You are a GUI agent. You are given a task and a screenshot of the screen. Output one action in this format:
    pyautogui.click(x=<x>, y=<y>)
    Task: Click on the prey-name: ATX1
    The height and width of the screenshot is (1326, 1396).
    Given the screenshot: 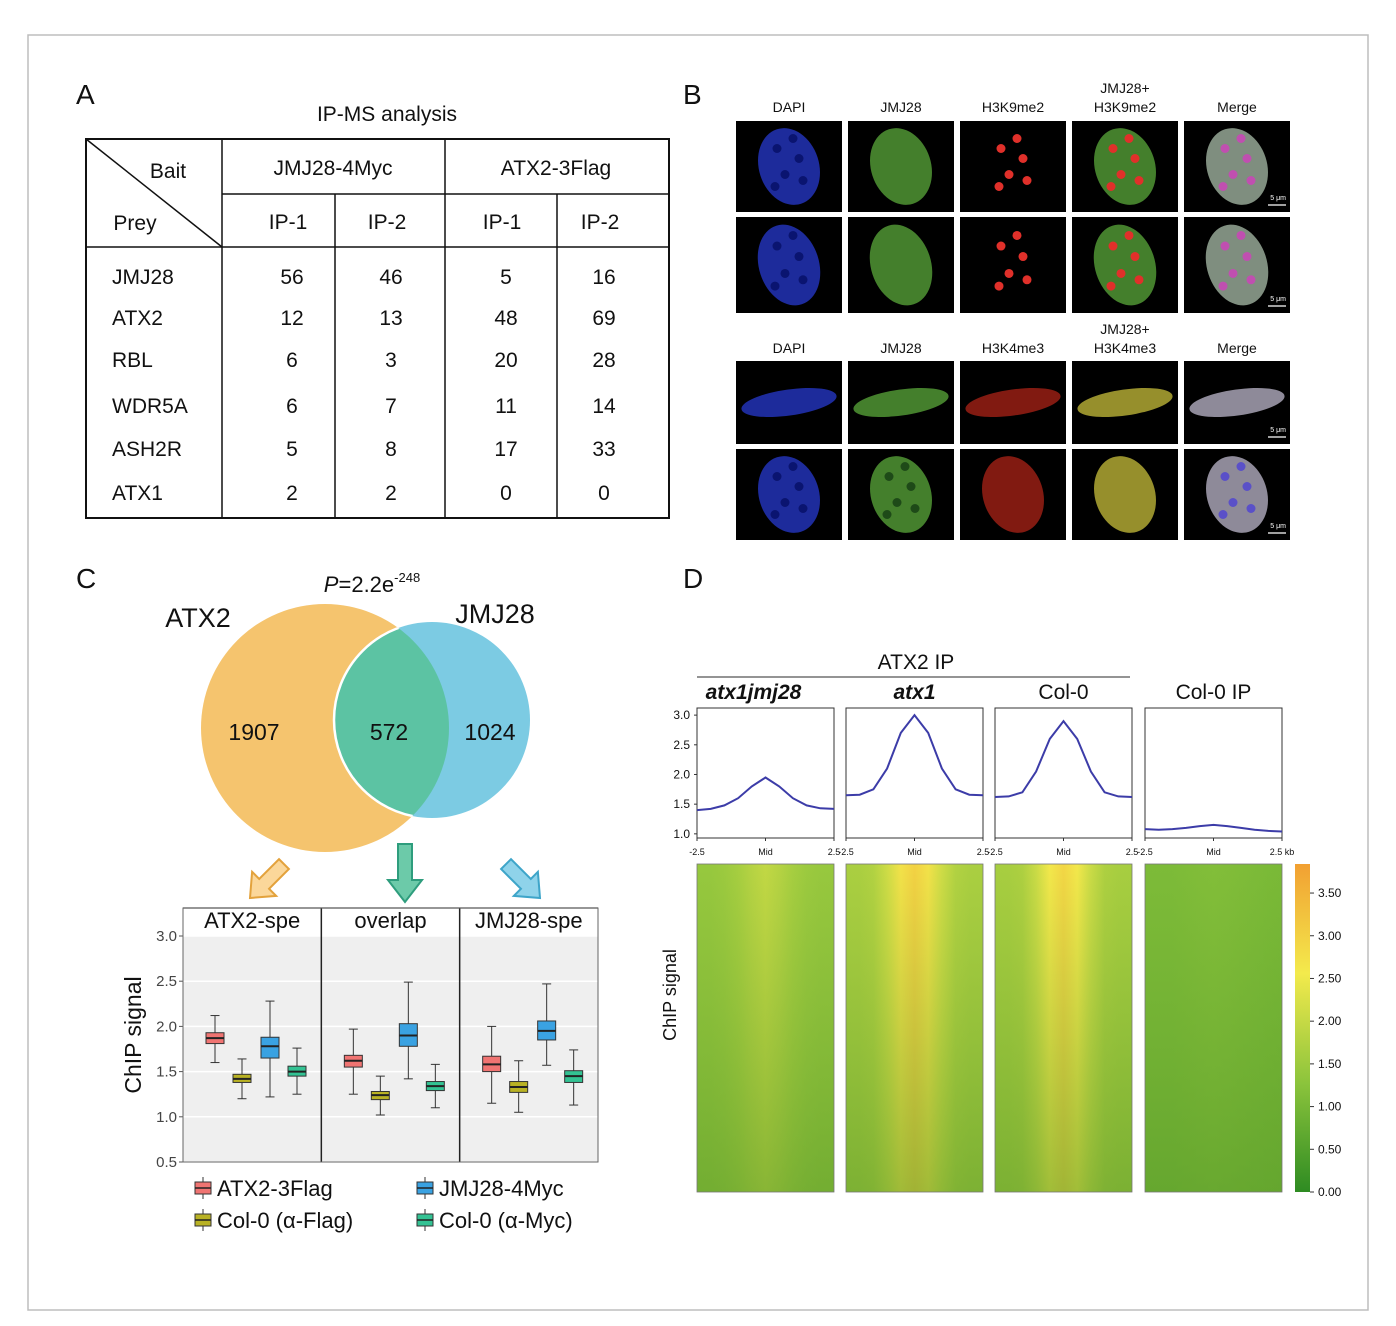 What is the action you would take?
    pyautogui.click(x=137, y=493)
    